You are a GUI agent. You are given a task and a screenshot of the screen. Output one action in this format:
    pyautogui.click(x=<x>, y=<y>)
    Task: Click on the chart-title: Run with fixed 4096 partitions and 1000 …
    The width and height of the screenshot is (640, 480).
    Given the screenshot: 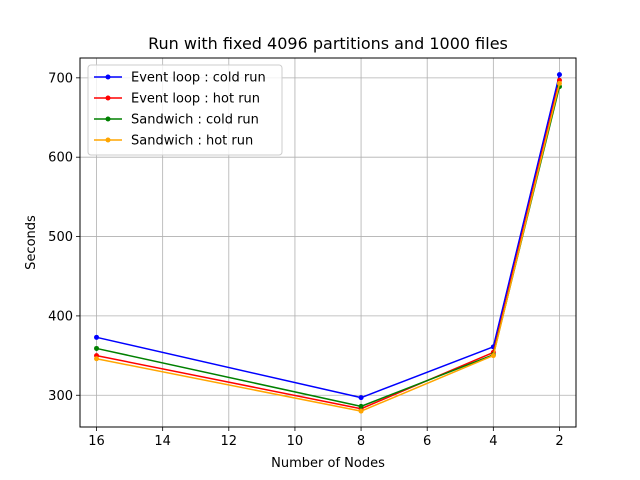 What is the action you would take?
    pyautogui.click(x=328, y=43)
    